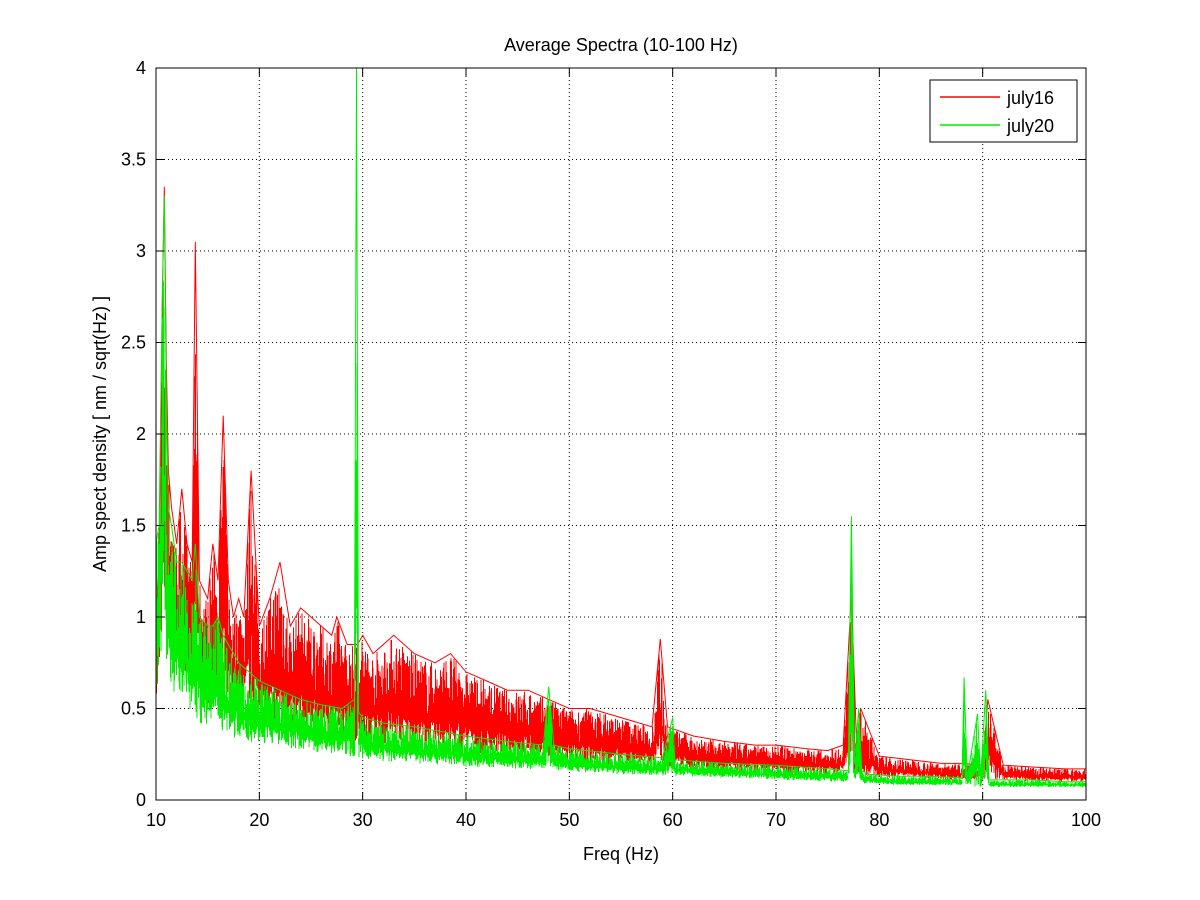 This screenshot has width=1200, height=900. Describe the element at coordinates (141, 251) in the screenshot. I see `y-tick-label: 3` at that location.